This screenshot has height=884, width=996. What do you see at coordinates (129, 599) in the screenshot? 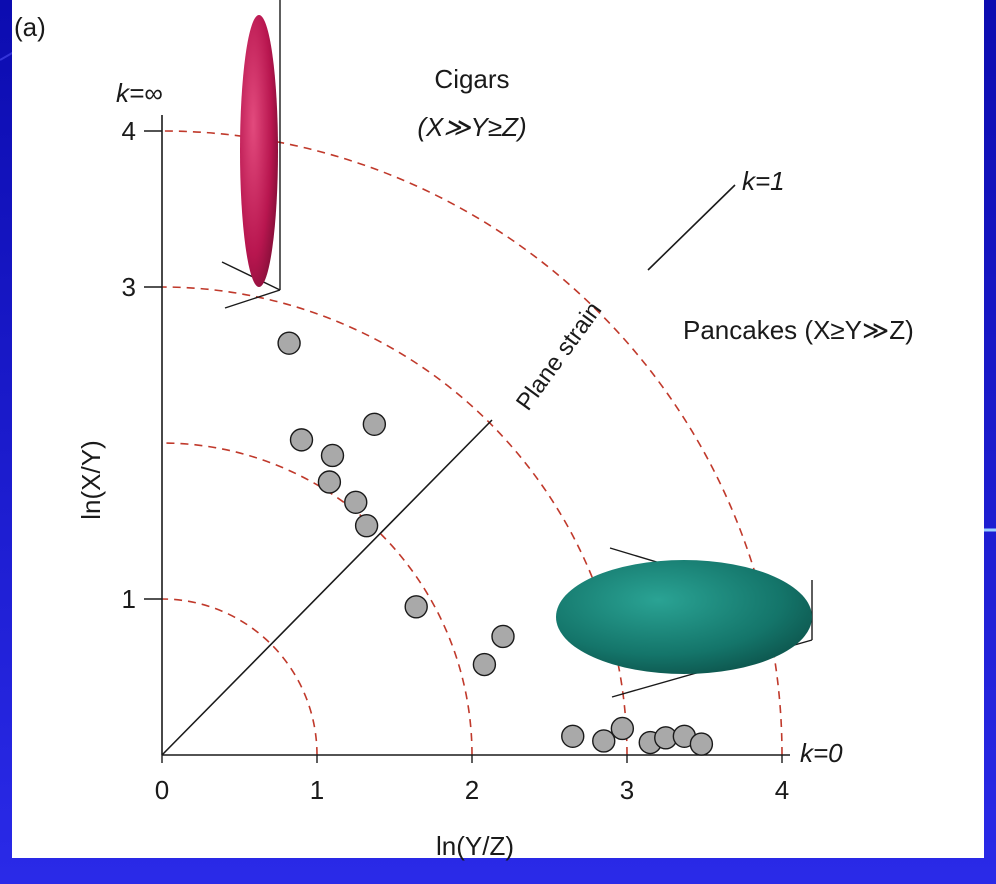
I see `y-tick-label: 1` at bounding box center [129, 599].